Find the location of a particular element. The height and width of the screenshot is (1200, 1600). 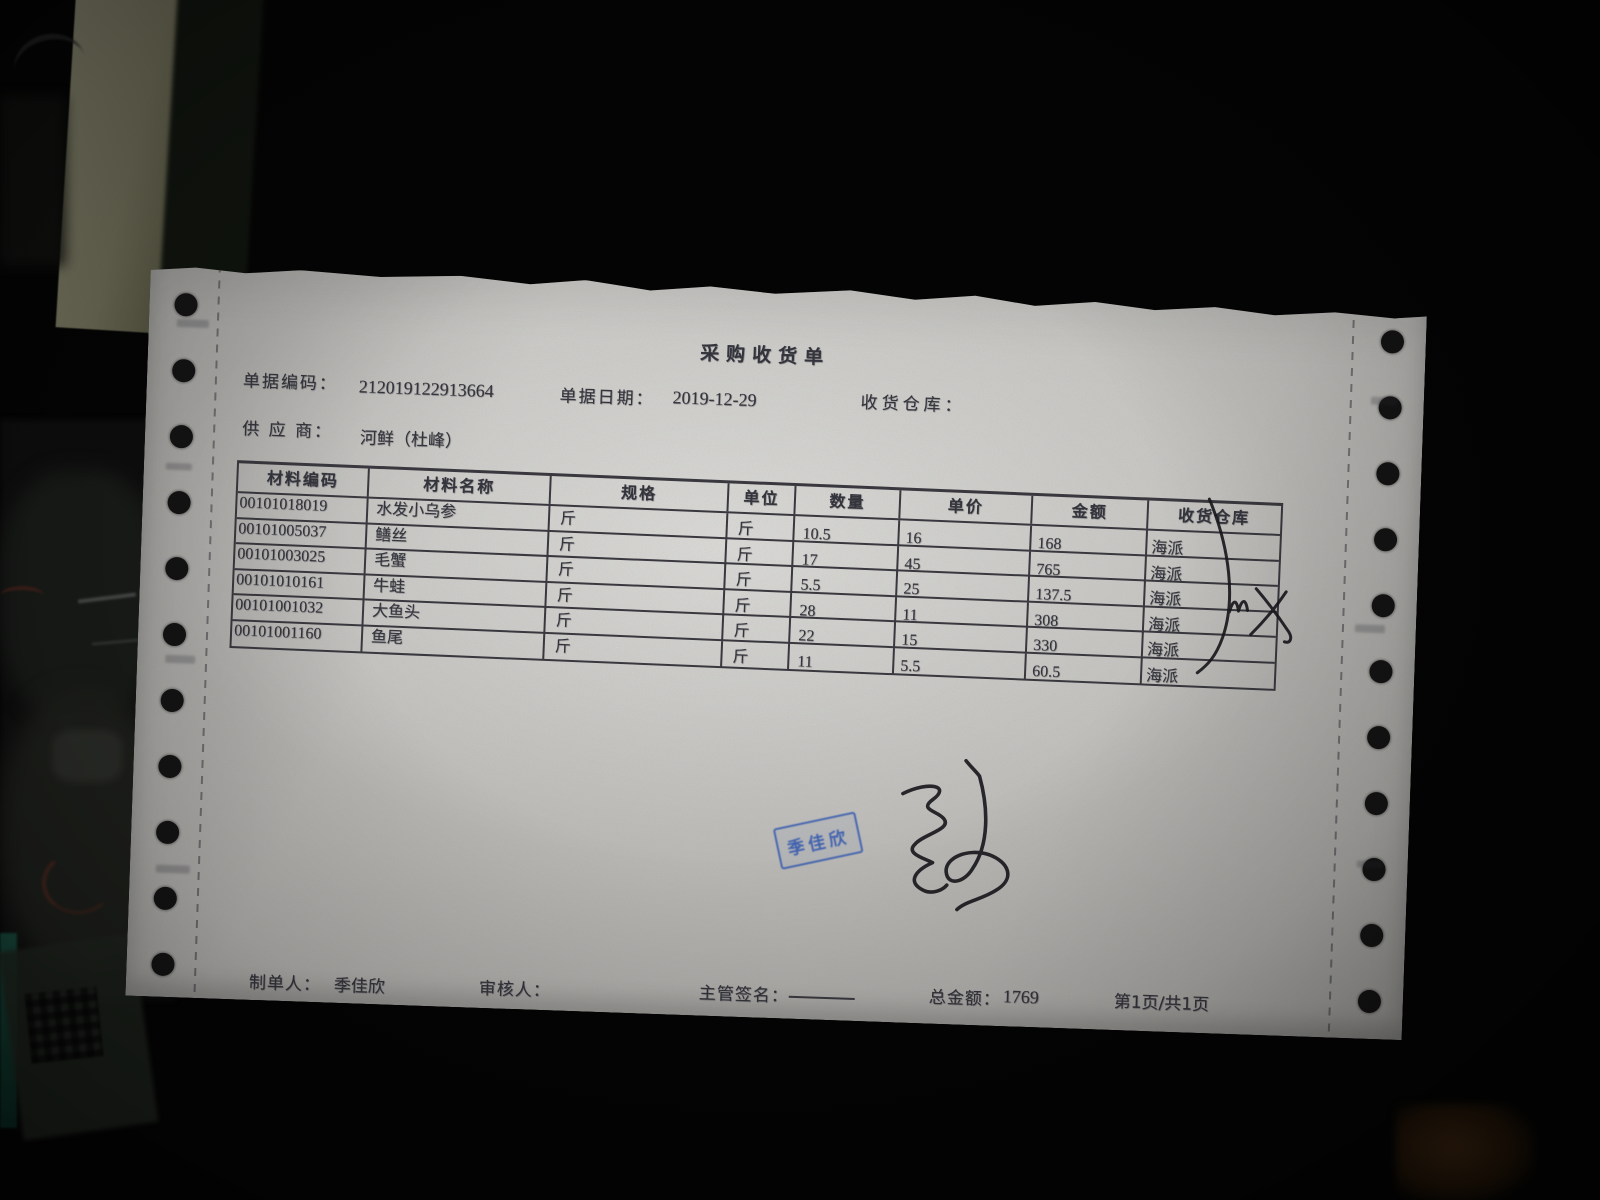

background-wall is located at coordinates (33, 181).